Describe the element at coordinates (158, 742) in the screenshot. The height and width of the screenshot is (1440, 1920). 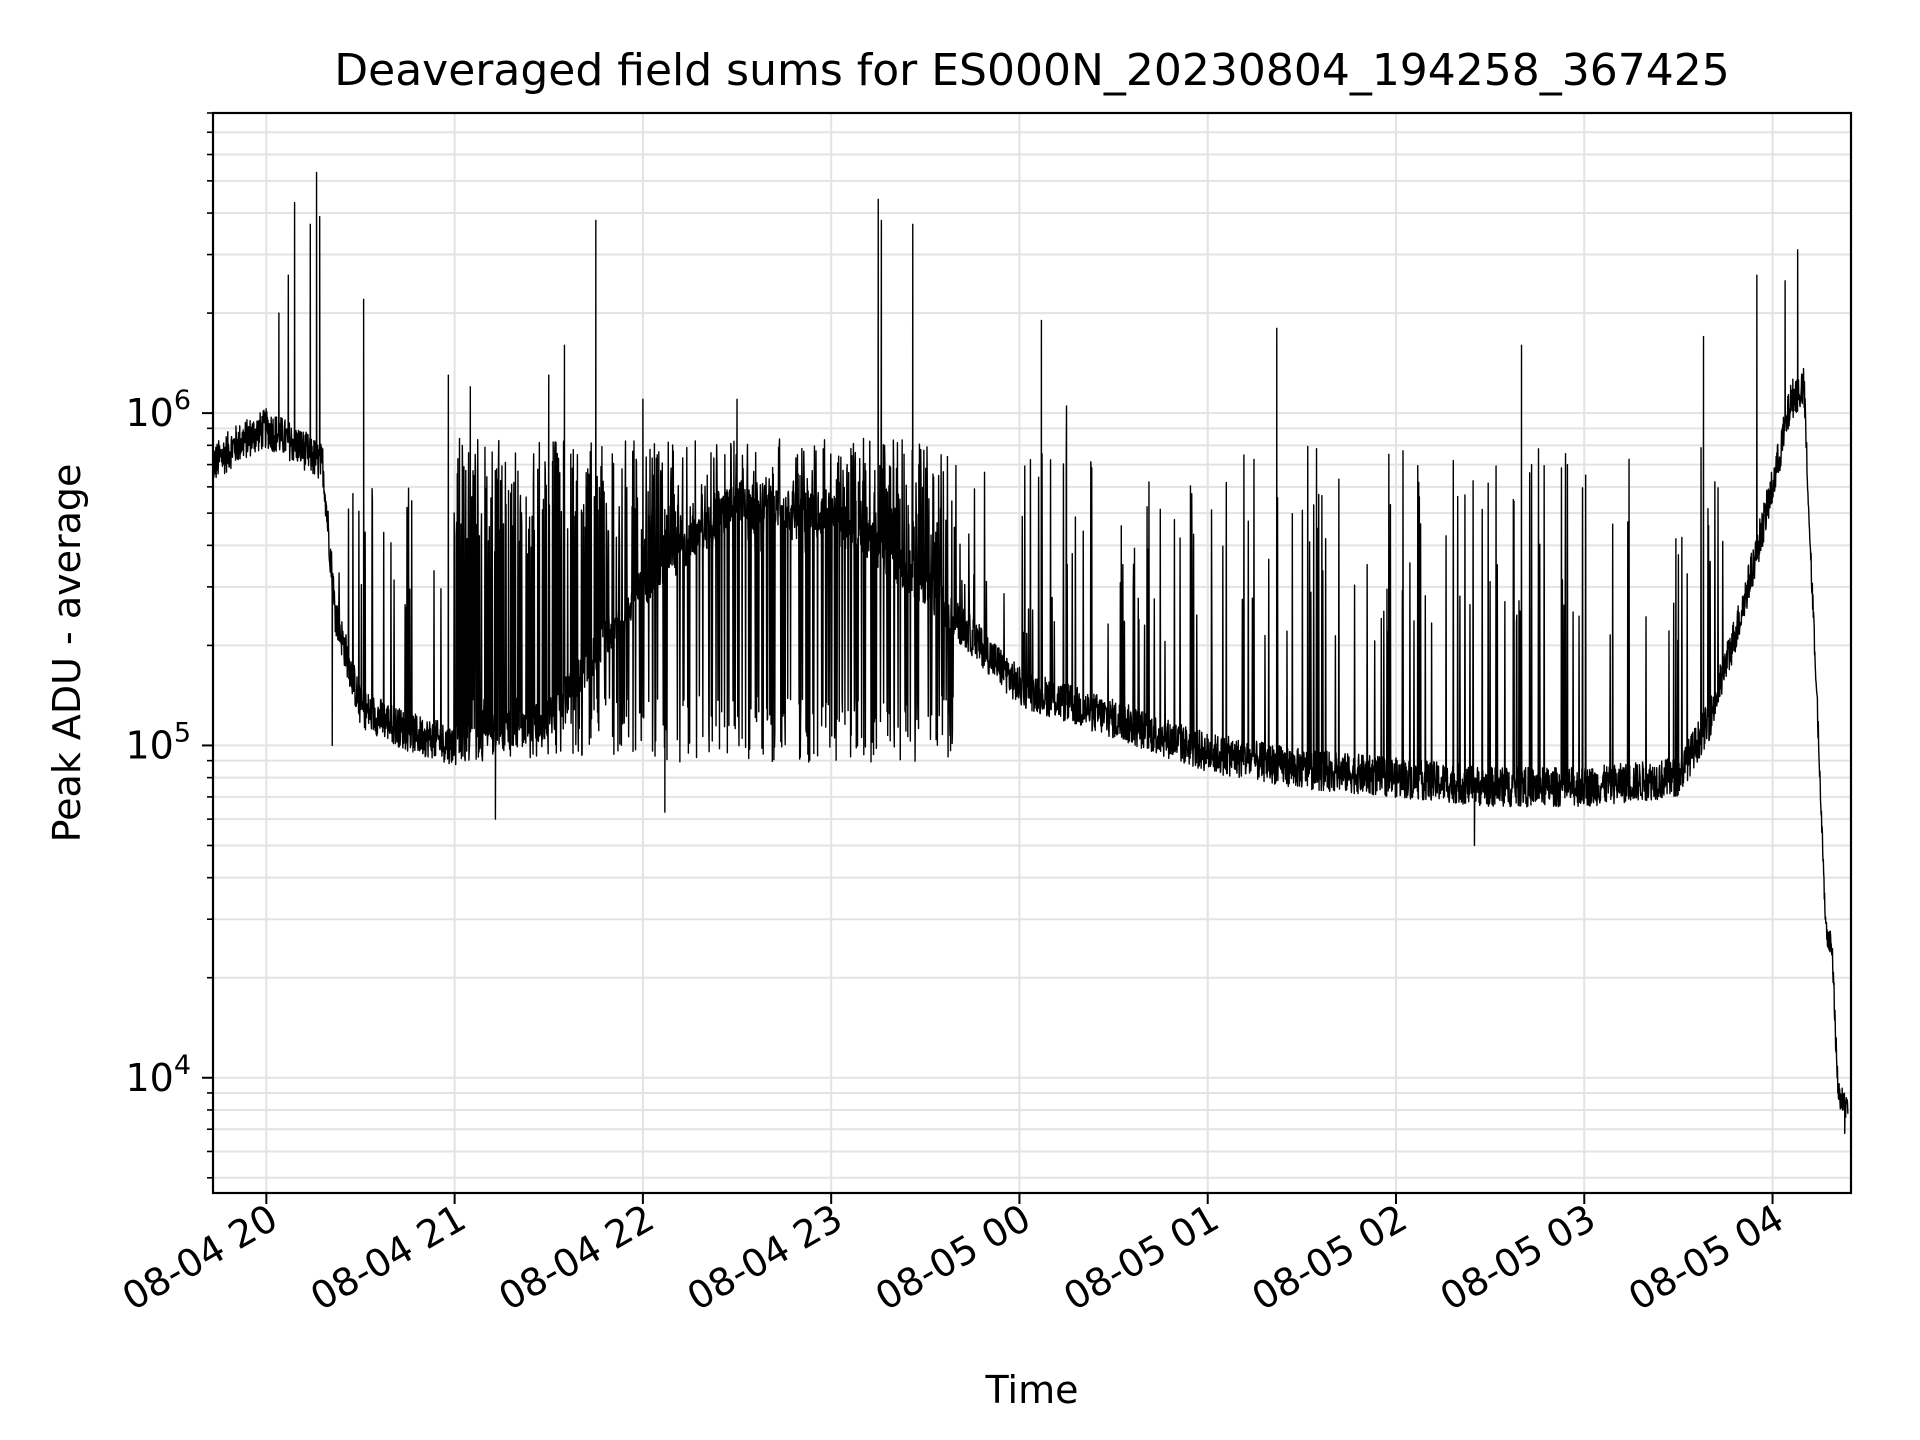
I see `y-tick-label: 105` at that location.